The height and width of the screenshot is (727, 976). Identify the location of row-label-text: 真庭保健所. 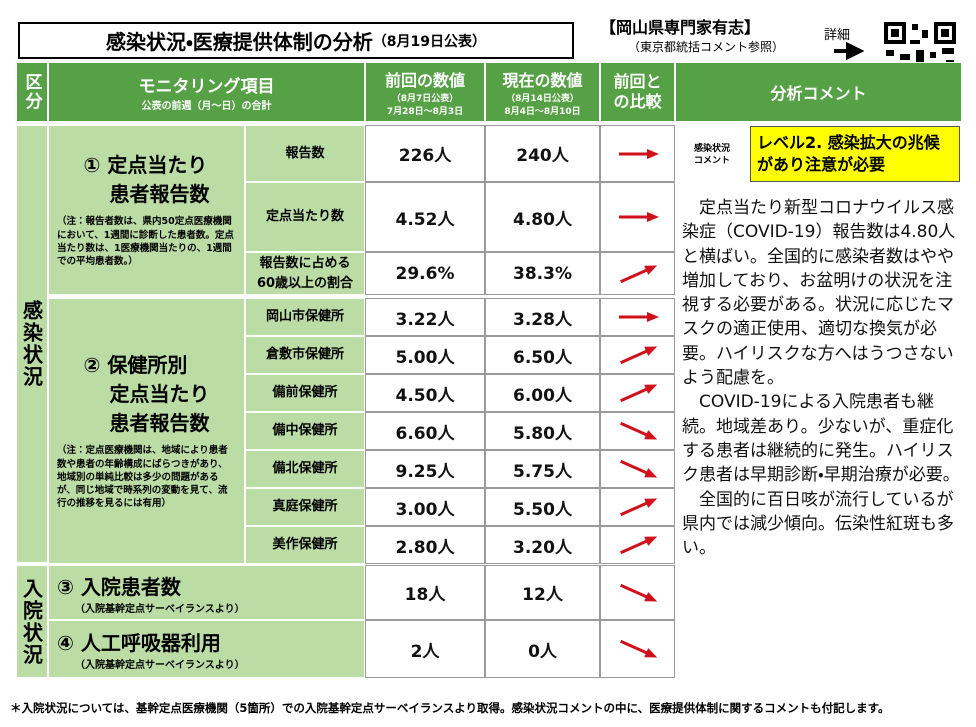
(305, 507).